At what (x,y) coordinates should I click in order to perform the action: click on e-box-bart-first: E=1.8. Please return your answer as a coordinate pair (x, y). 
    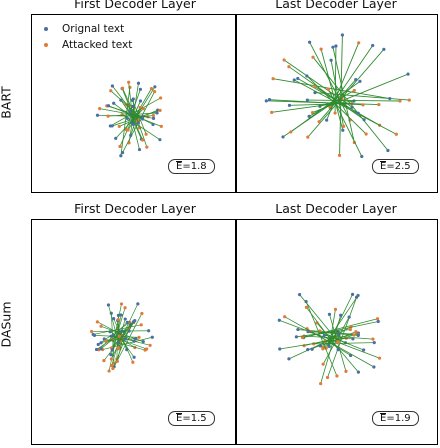
    Looking at the image, I should click on (191, 166).